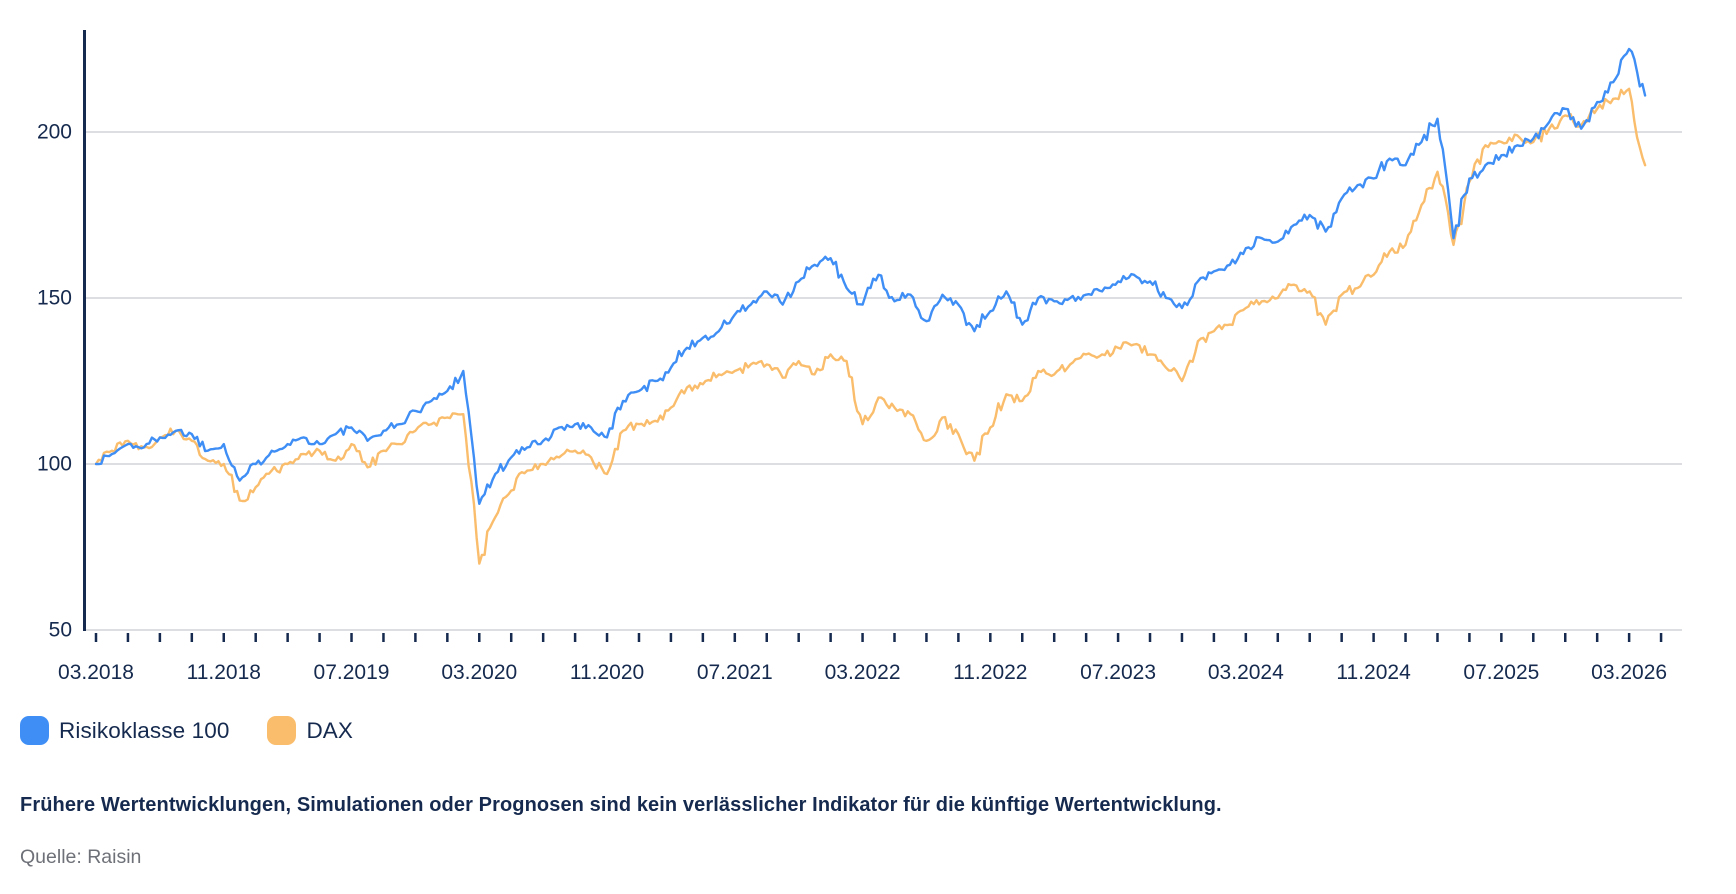 The height and width of the screenshot is (894, 1736). What do you see at coordinates (863, 672) in the screenshot?
I see `x-tick-label: 03.2022` at bounding box center [863, 672].